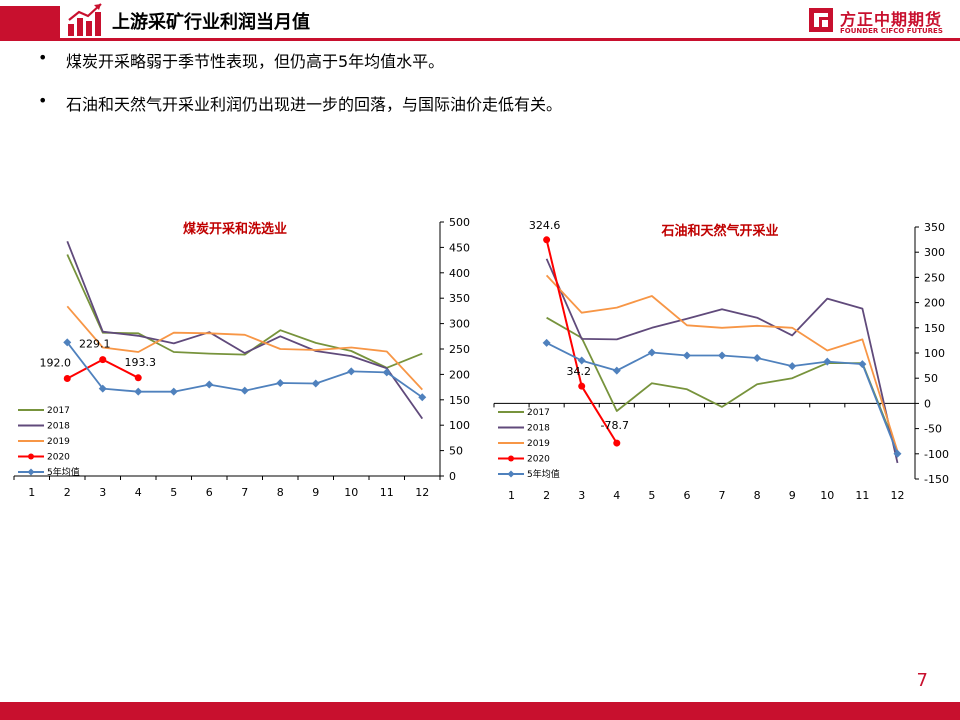 The image size is (960, 720). What do you see at coordinates (546, 495) in the screenshot?
I see `x-tick-label: 2` at bounding box center [546, 495].